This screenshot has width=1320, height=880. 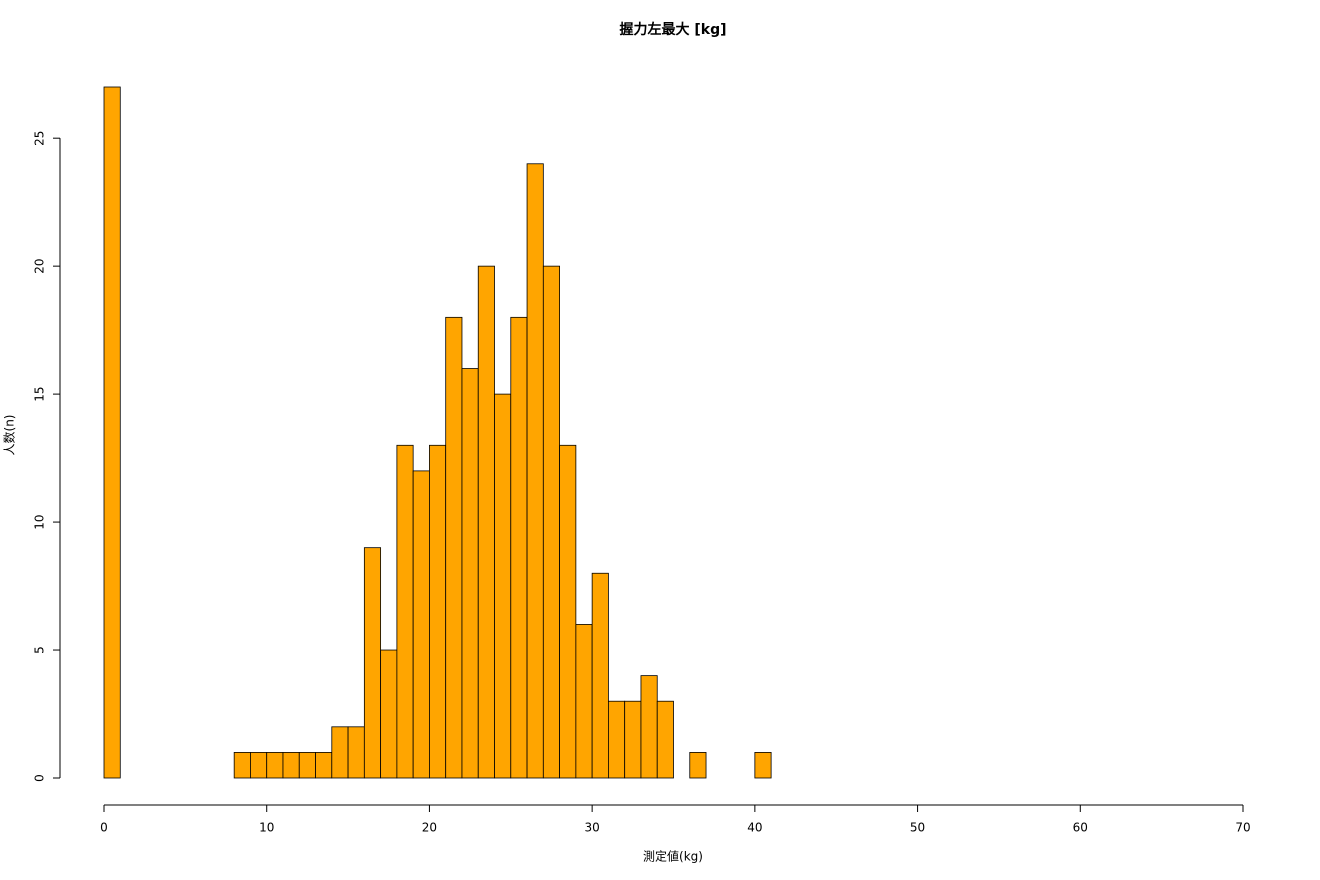 What do you see at coordinates (1080, 828) in the screenshot?
I see `x-tick-label: 60` at bounding box center [1080, 828].